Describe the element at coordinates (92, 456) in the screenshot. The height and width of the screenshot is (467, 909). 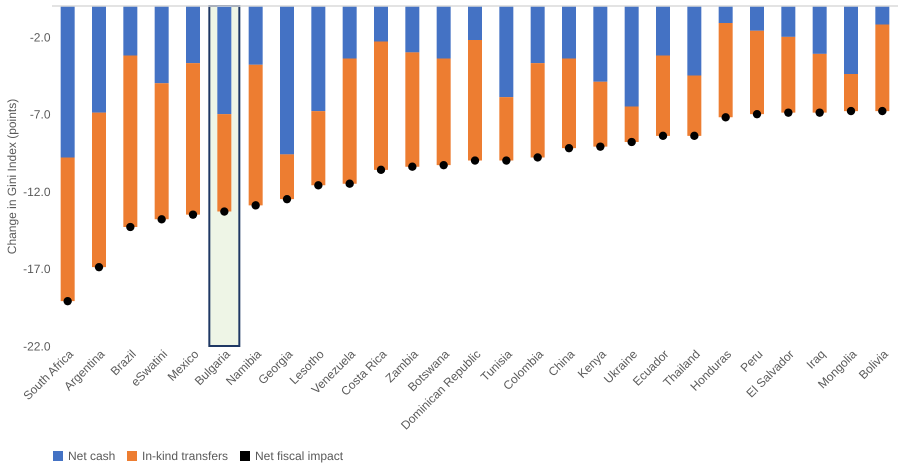
I see `legend-label: Net cash` at that location.